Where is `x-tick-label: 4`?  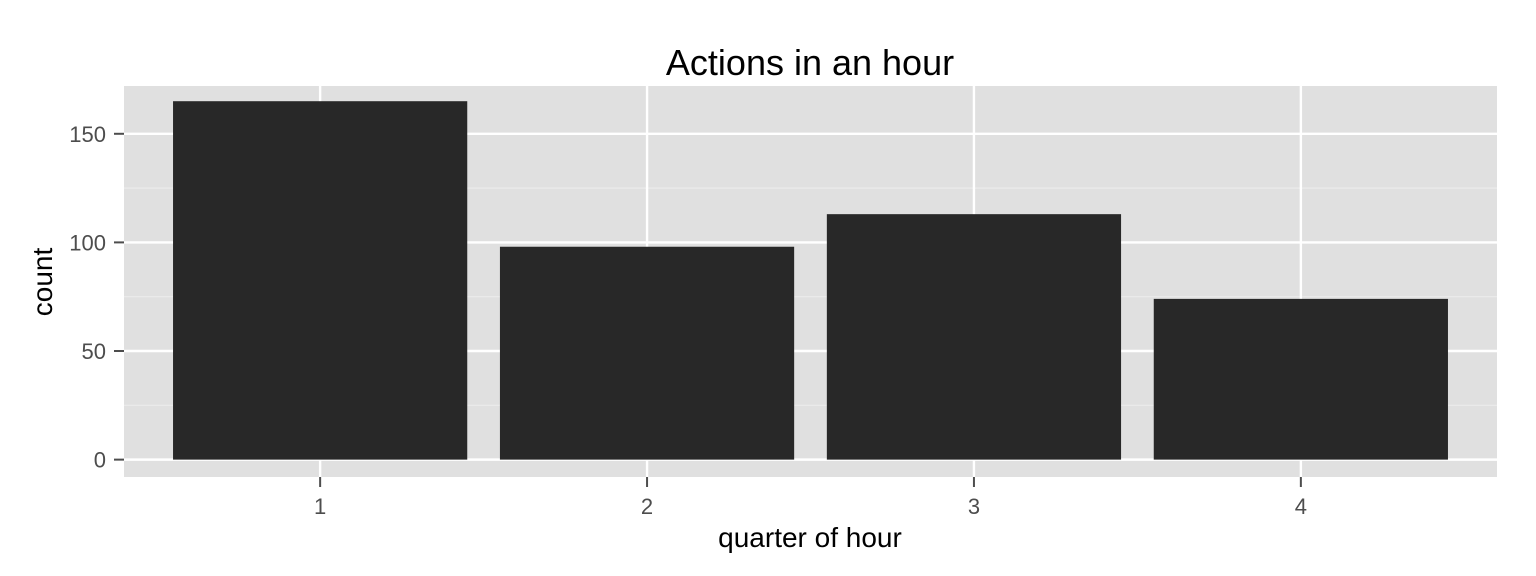 x-tick-label: 4 is located at coordinates (1301, 506).